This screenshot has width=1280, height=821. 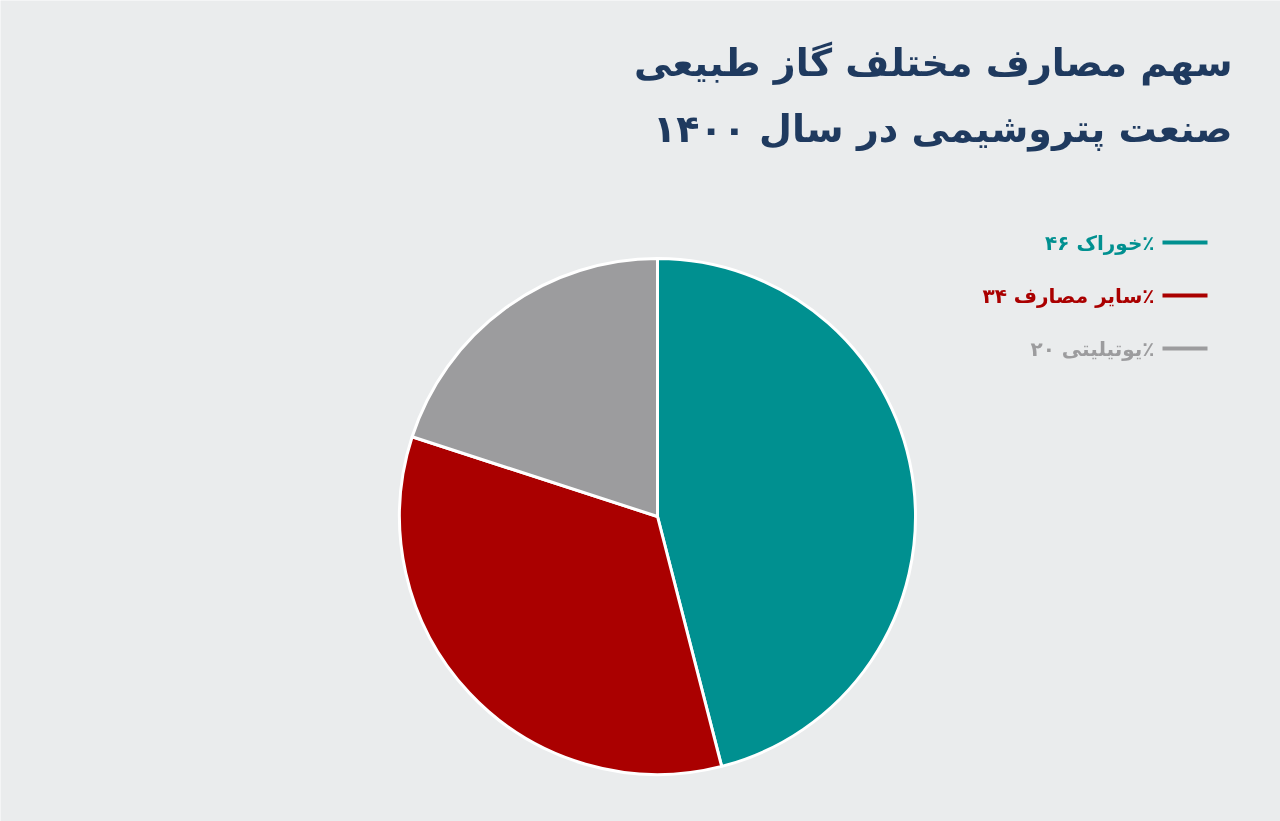 What do you see at coordinates (1092, 348) in the screenshot?
I see `legend-label: یوتیلیتی ۲۰٪` at bounding box center [1092, 348].